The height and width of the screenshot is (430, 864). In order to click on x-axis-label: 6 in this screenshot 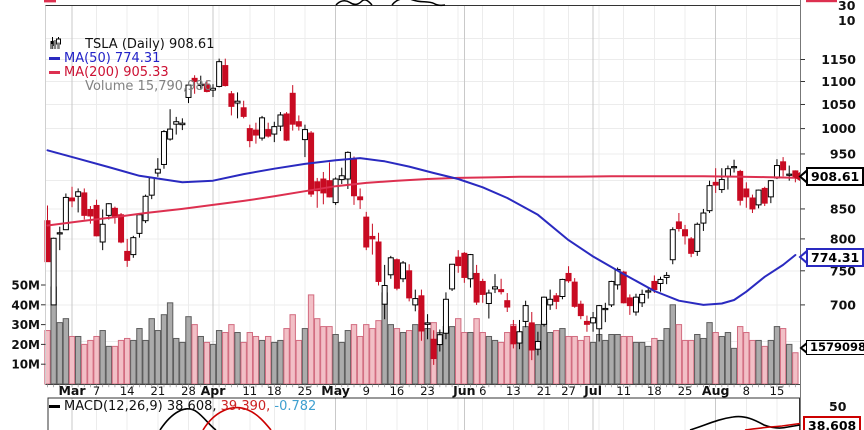, I will do `click(482, 391)`.